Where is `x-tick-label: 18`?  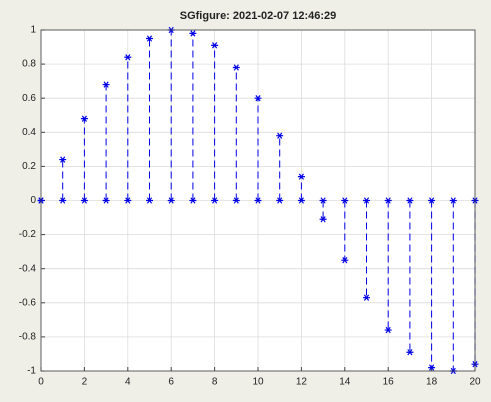 x-tick-label: 18 is located at coordinates (432, 382).